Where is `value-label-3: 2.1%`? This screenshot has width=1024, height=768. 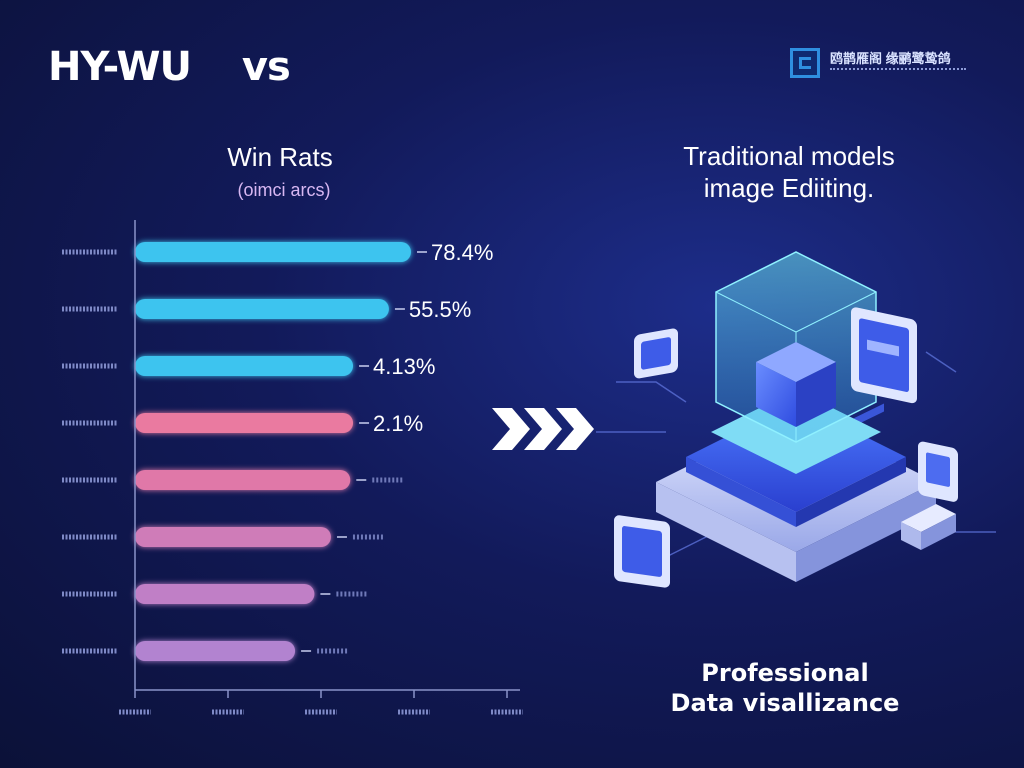 value-label-3: 2.1% is located at coordinates (398, 423).